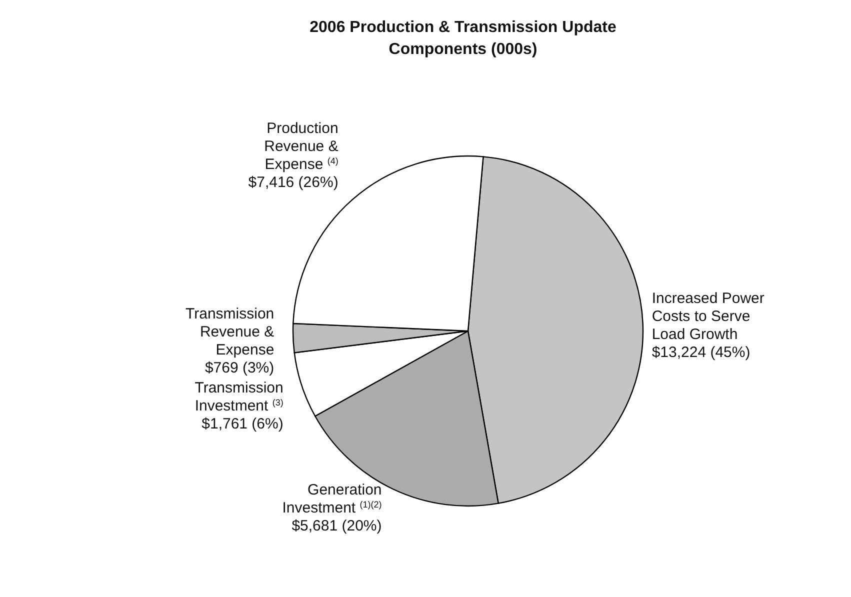 Image resolution: width=851 pixels, height=597 pixels. What do you see at coordinates (708, 316) in the screenshot?
I see `slice-label: Increased Power Costs to Serve Load Growth` at bounding box center [708, 316].